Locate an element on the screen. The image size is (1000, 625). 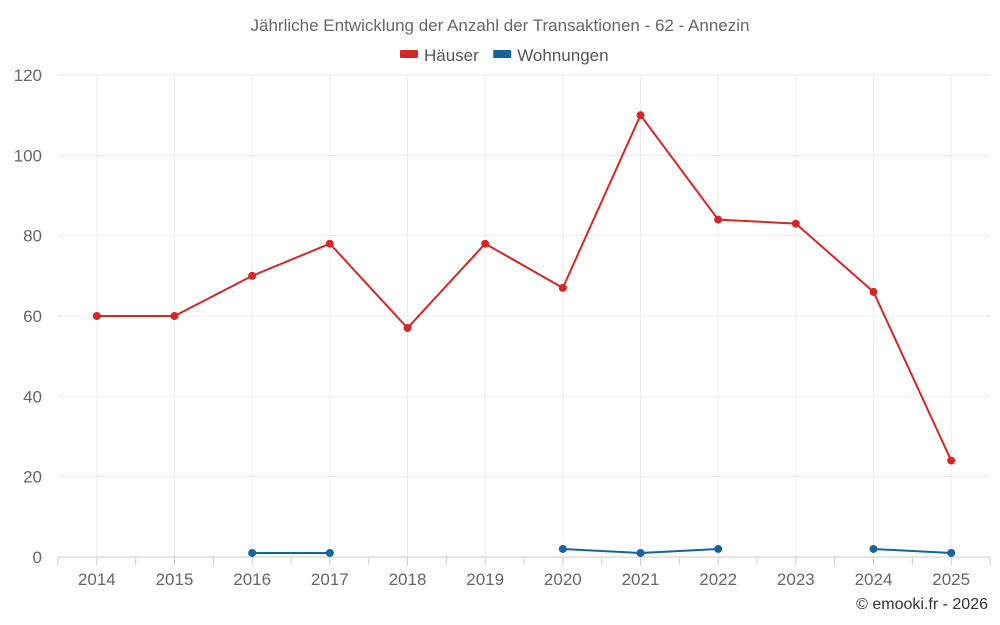
x-tick-label: 2020 is located at coordinates (563, 579).